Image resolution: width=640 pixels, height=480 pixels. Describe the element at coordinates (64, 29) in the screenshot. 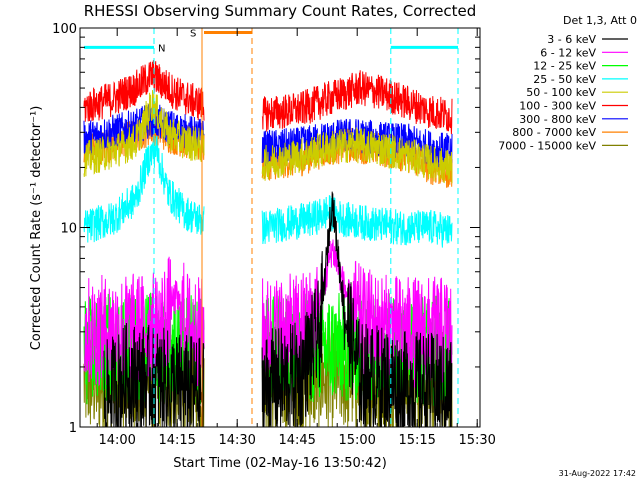

I see `y-tick-label-2: 100` at that location.